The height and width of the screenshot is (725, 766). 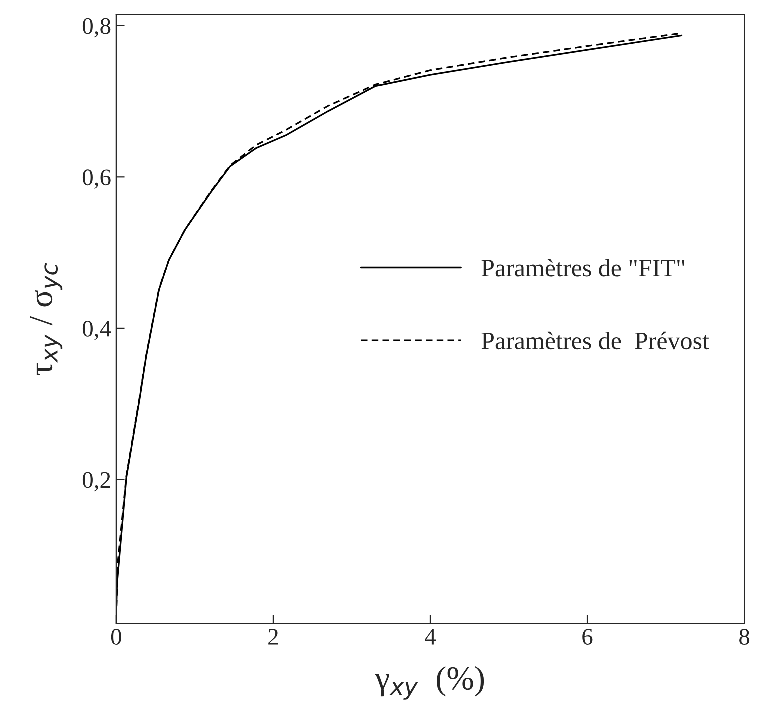 What do you see at coordinates (96, 482) in the screenshot?
I see `y-tick-label: 0,2` at bounding box center [96, 482].